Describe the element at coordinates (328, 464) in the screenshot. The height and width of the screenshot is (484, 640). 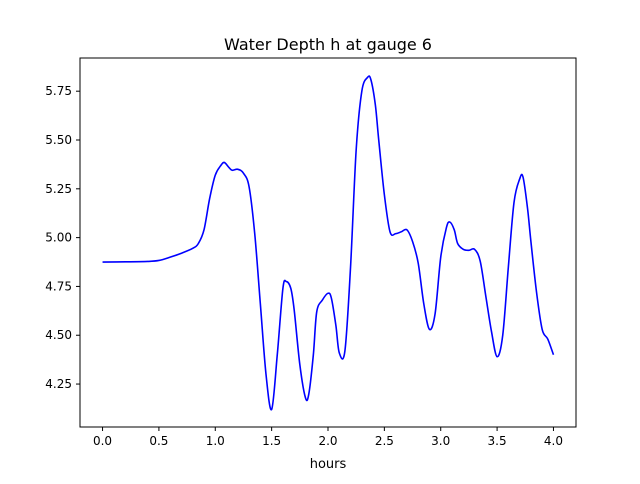
I see `x-axis-label: hours` at that location.